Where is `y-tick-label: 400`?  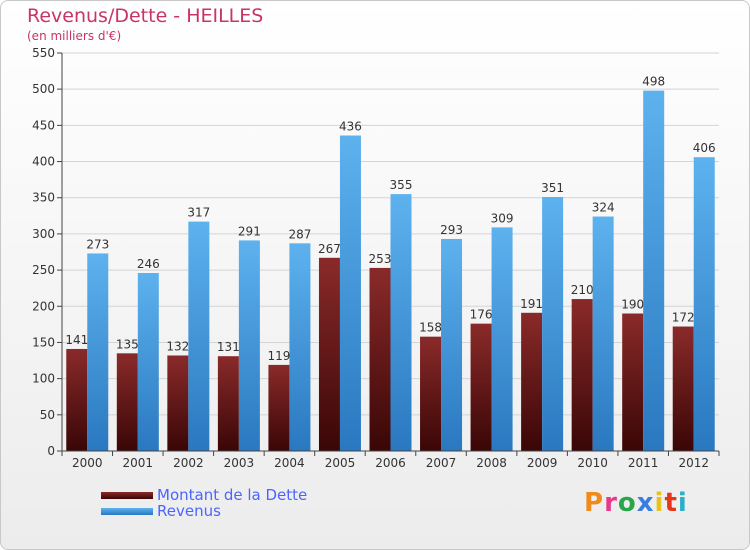
y-tick-label: 400 is located at coordinates (43, 162).